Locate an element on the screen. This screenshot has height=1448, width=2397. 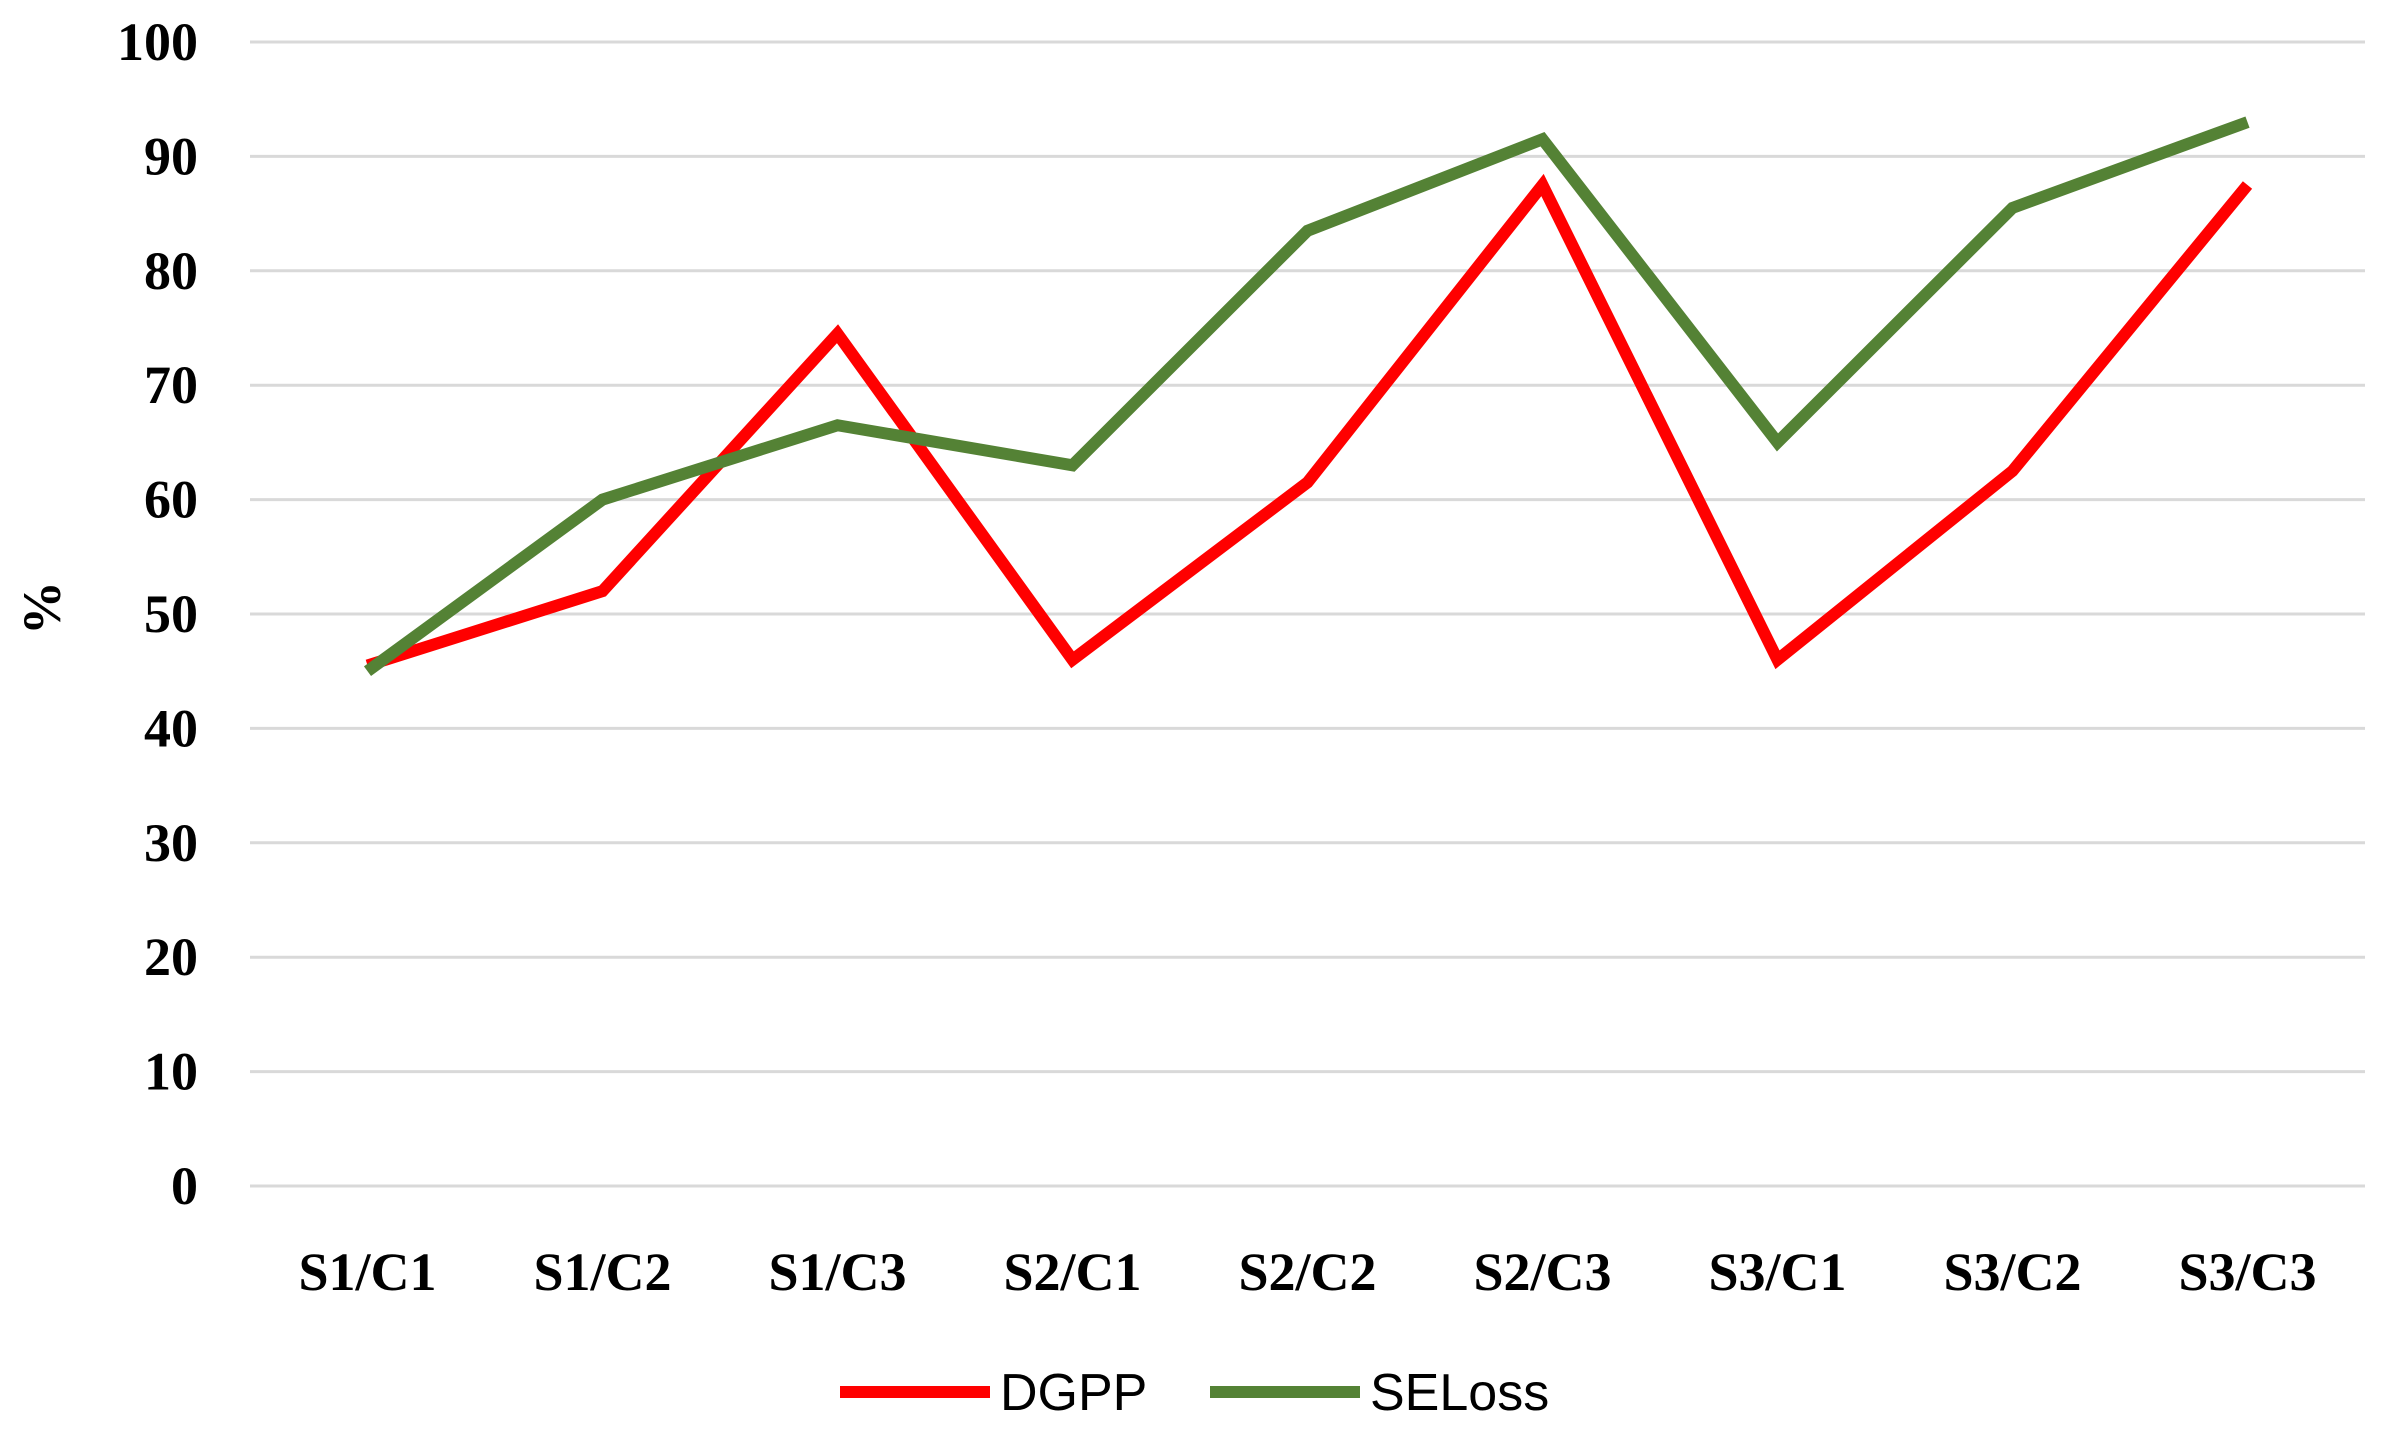
x-tick-label: S2/C2 is located at coordinates (1307, 1272).